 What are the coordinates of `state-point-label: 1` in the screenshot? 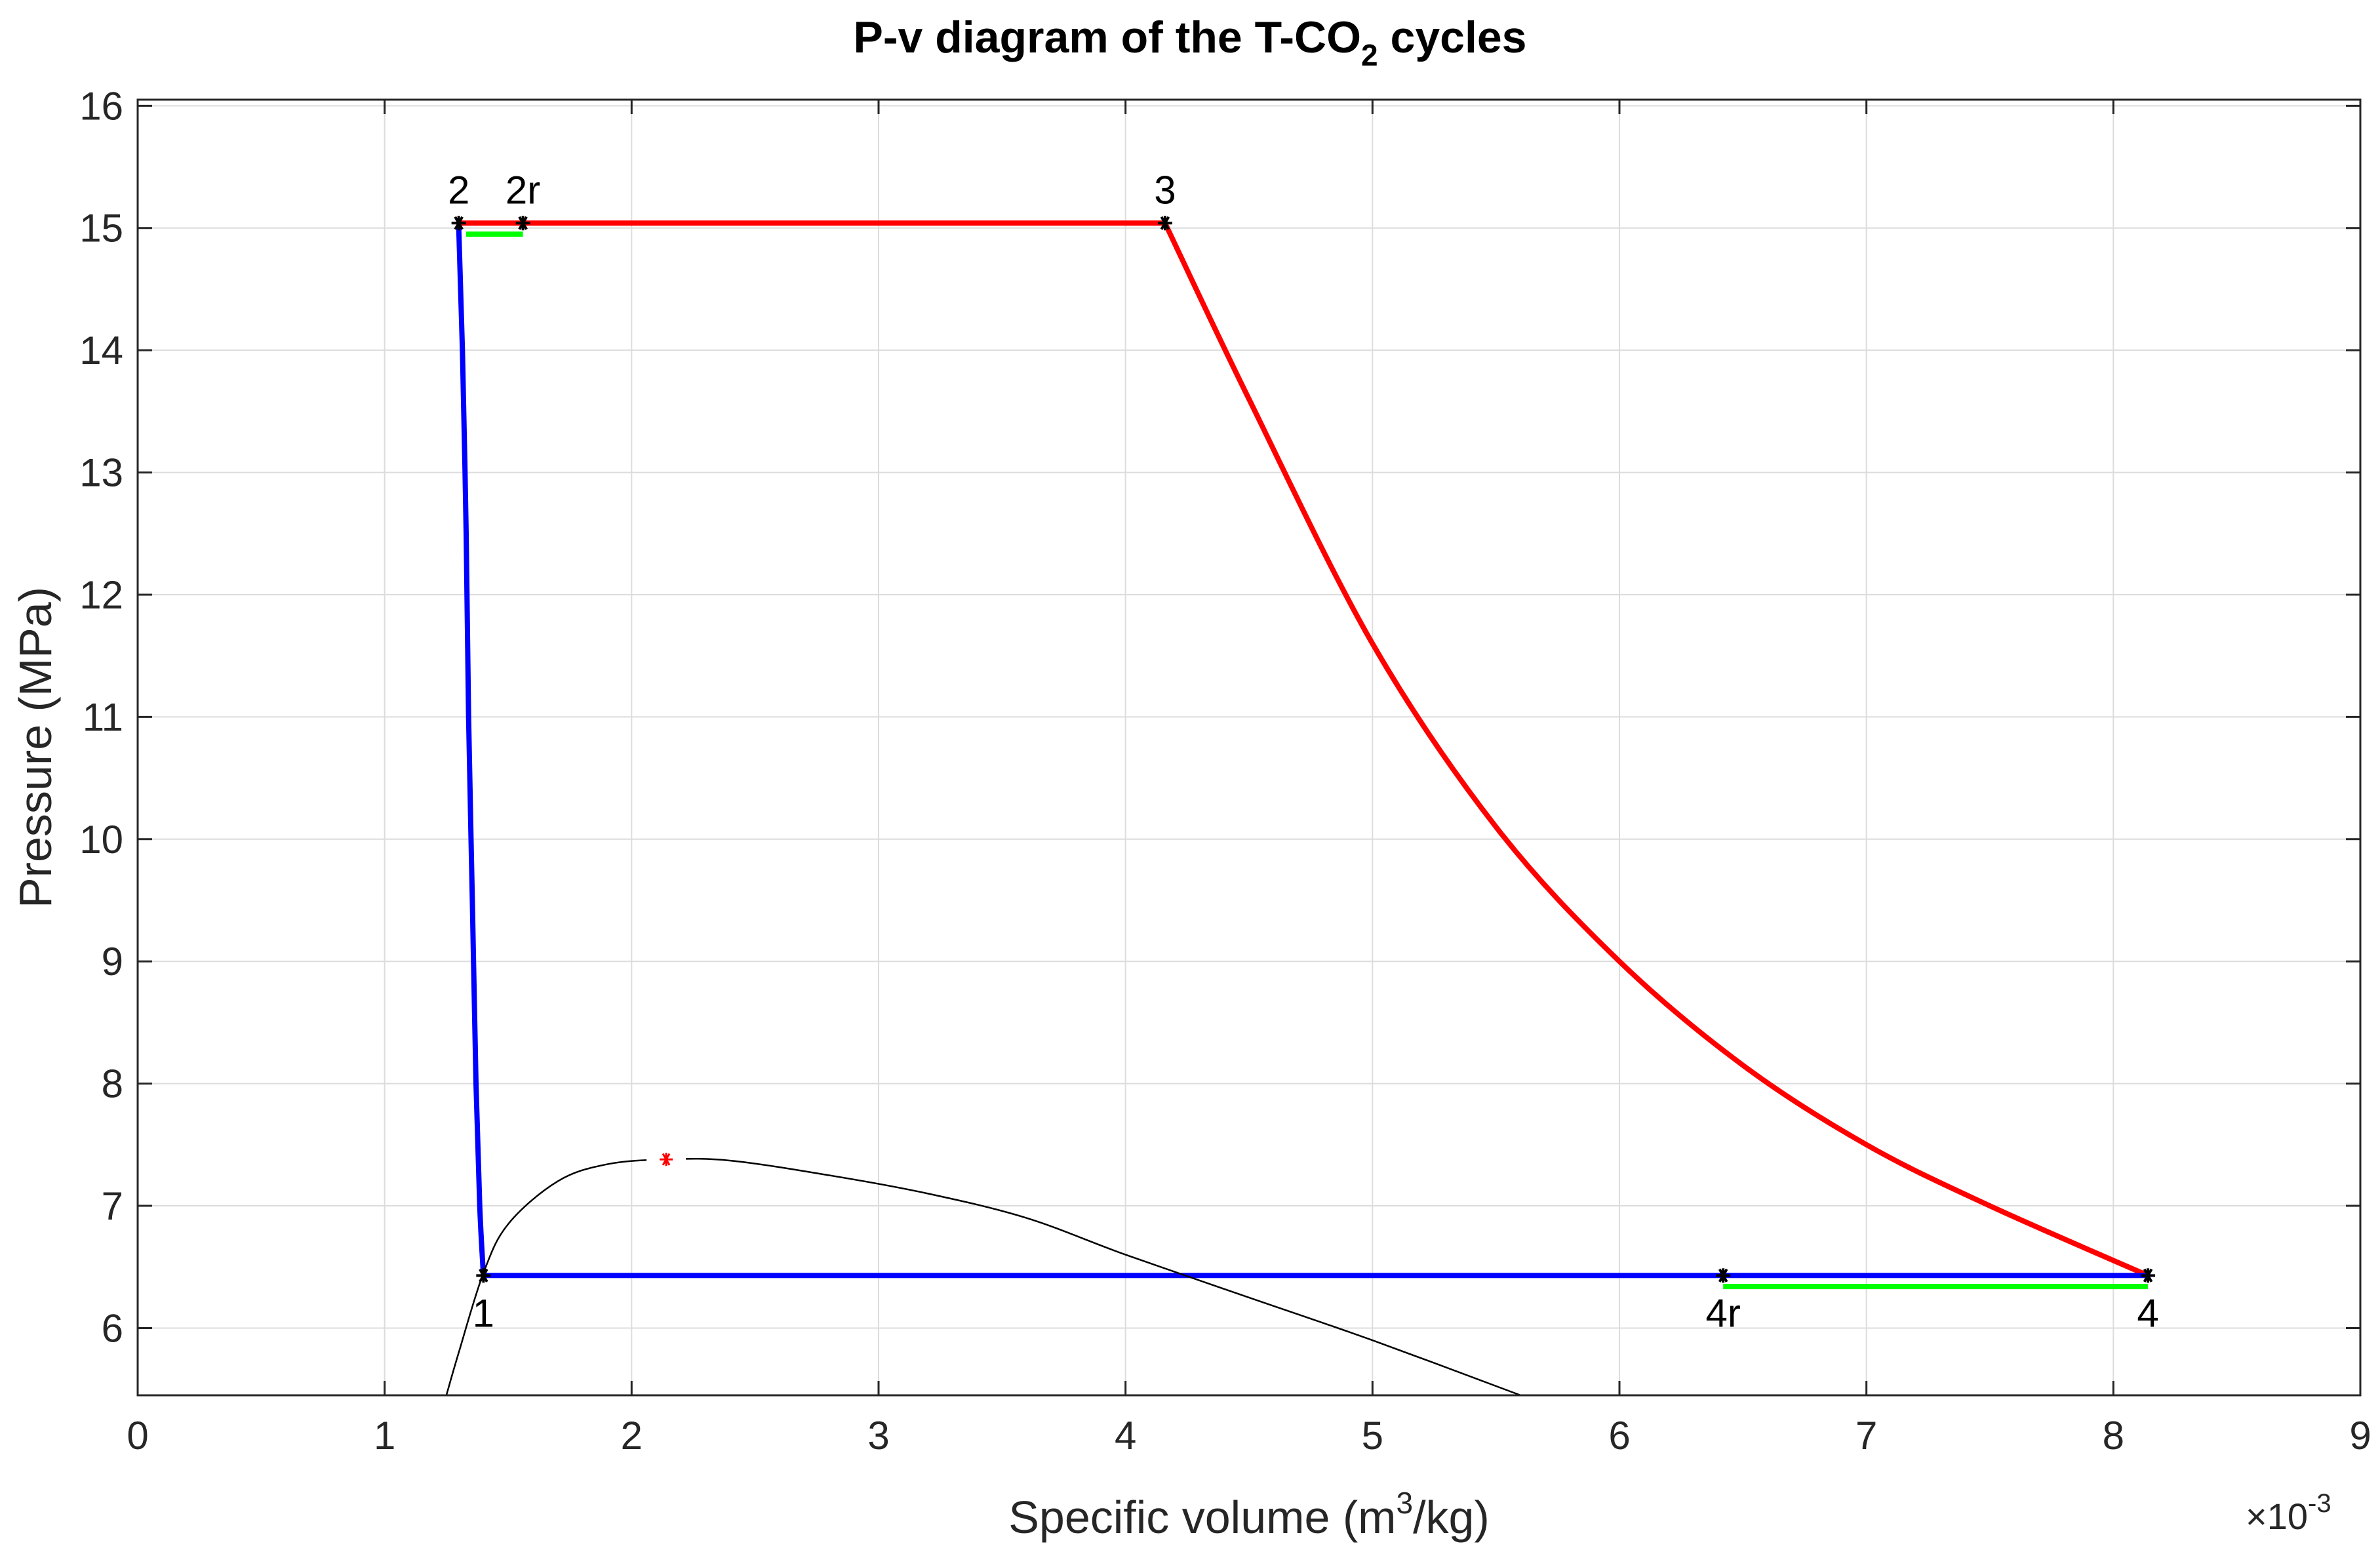 It's located at (483, 1313).